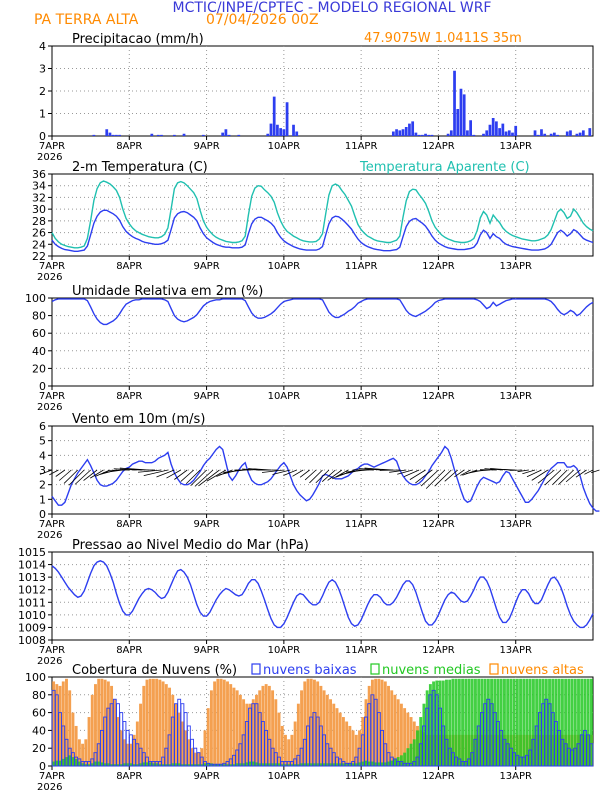 Image resolution: width=612 pixels, height=792 pixels. What do you see at coordinates (190, 545) in the screenshot?
I see `panel-title: Pressao ao Nivel Medio do Mar (hPa)` at bounding box center [190, 545].